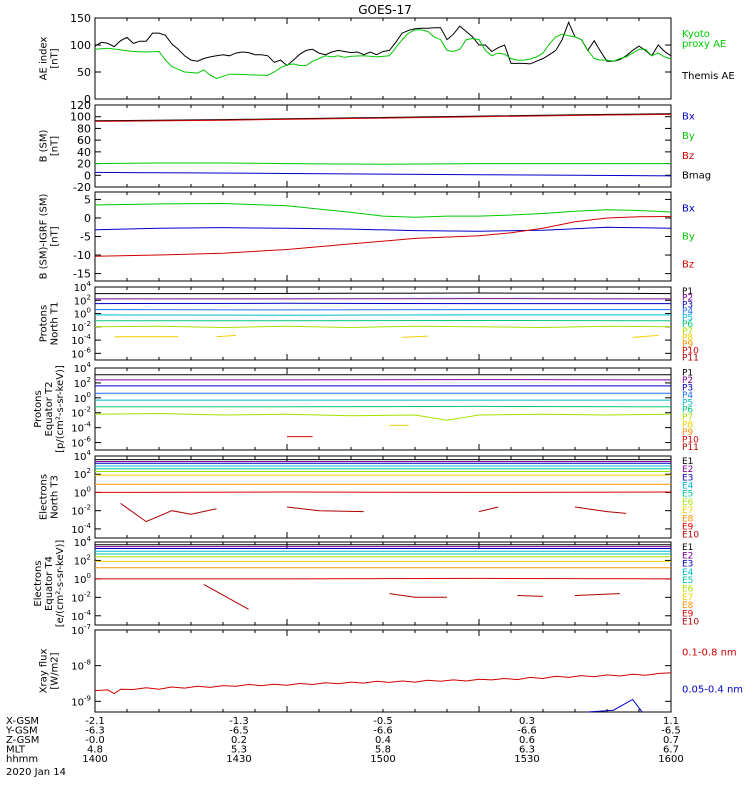 The image size is (750, 804). Describe the element at coordinates (82, 187) in the screenshot. I see `y-tick-label: -20` at that location.